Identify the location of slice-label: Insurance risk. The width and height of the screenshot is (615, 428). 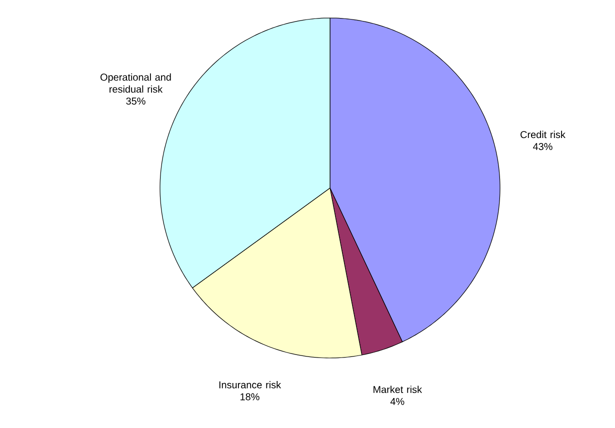
(250, 384).